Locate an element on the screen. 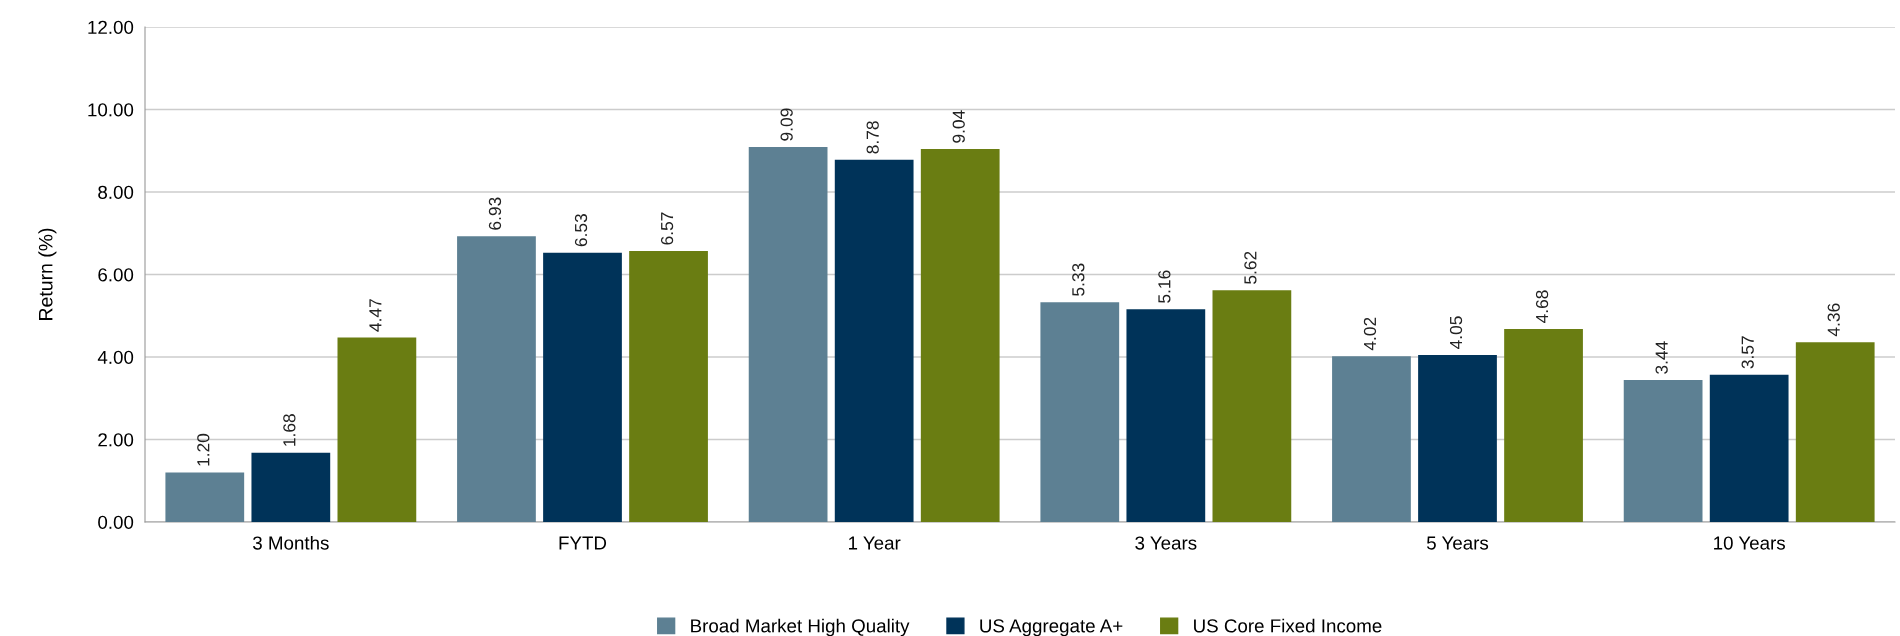  data-label: 1.68 is located at coordinates (289, 430).